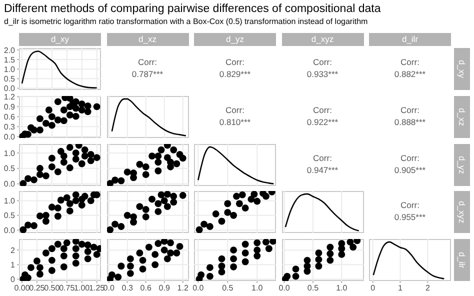  What do you see at coordinates (323, 122) in the screenshot?
I see `text: 0.922***` at bounding box center [323, 122].